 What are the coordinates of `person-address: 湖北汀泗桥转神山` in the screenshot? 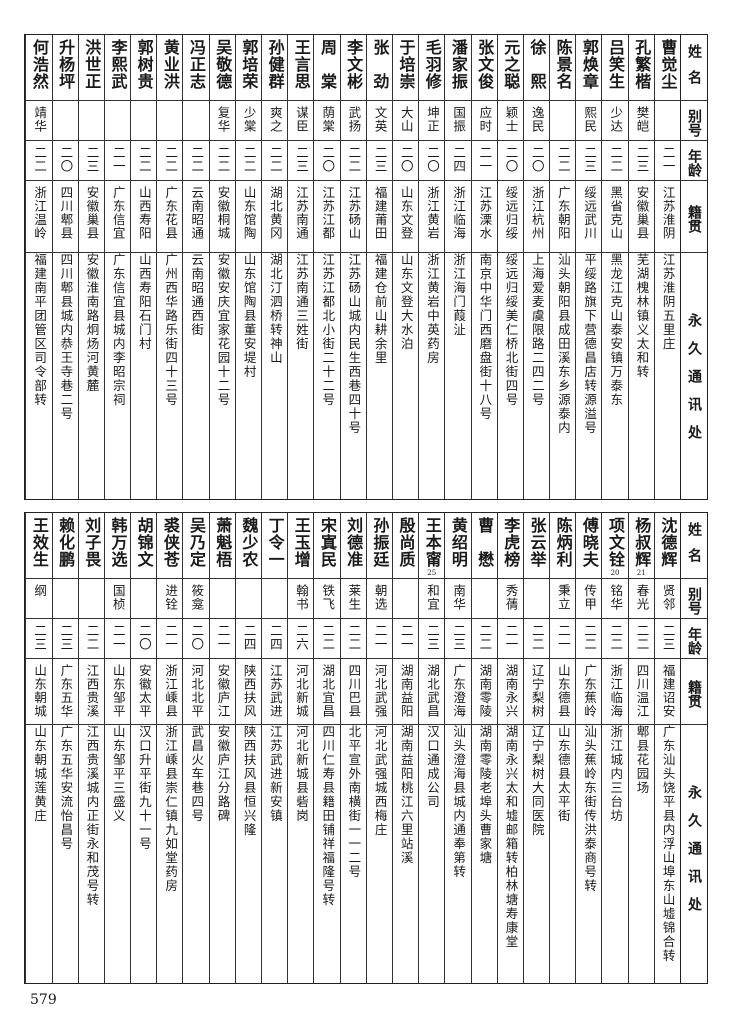 It's located at (275, 309).